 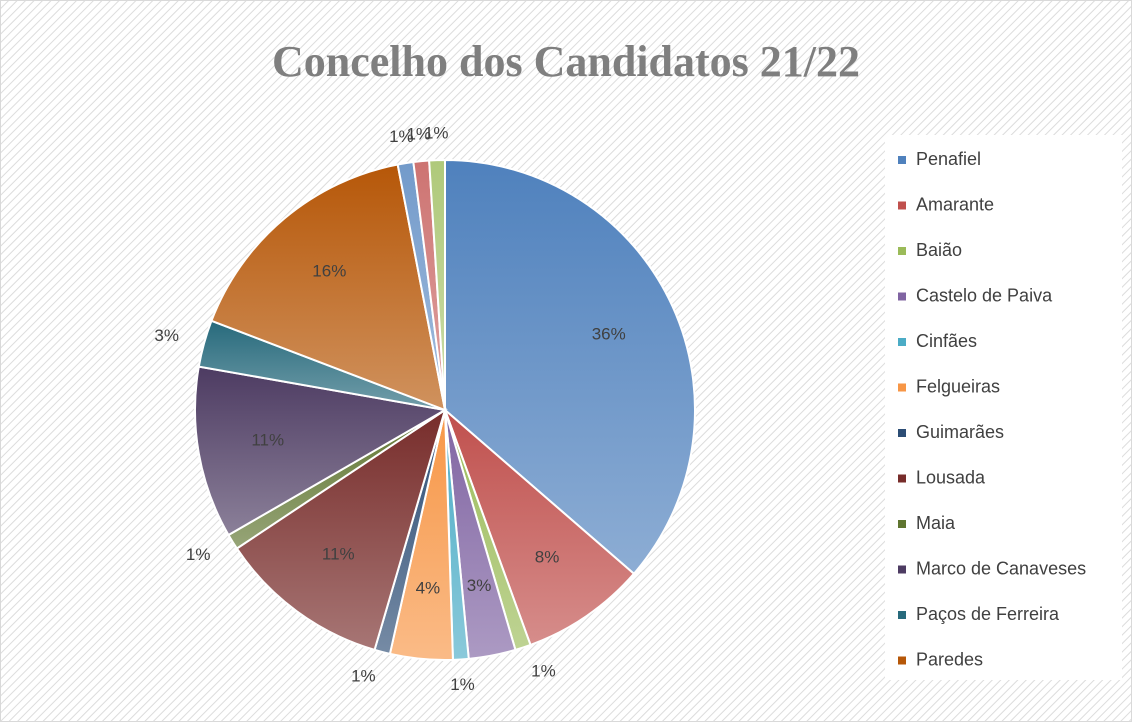 What do you see at coordinates (960, 432) in the screenshot?
I see `legend-label: Guimarães` at bounding box center [960, 432].